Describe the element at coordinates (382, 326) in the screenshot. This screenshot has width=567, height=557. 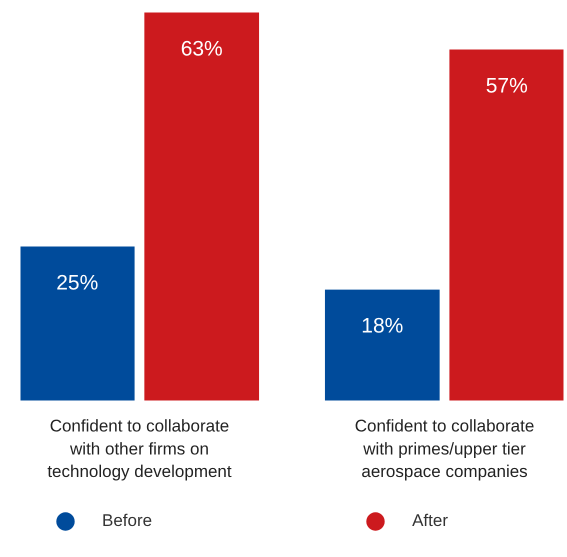
I see `data-label: 18%` at that location.